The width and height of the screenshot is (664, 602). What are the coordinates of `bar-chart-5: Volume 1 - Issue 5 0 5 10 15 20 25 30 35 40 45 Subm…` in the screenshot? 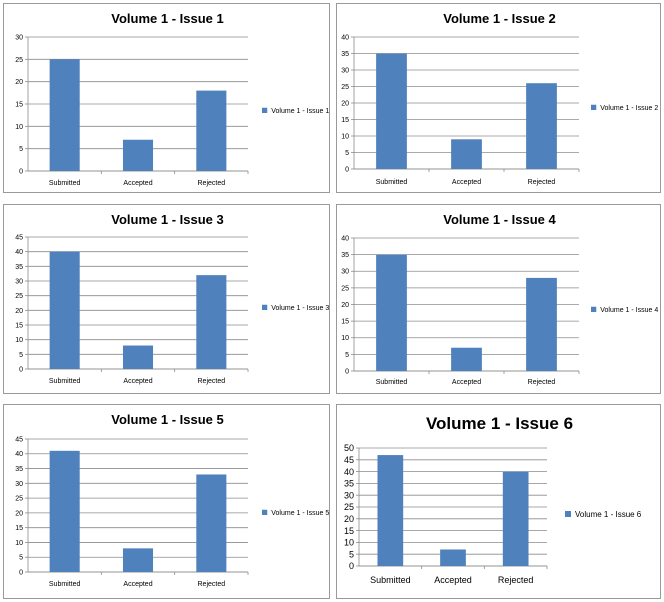 It's located at (172, 500).